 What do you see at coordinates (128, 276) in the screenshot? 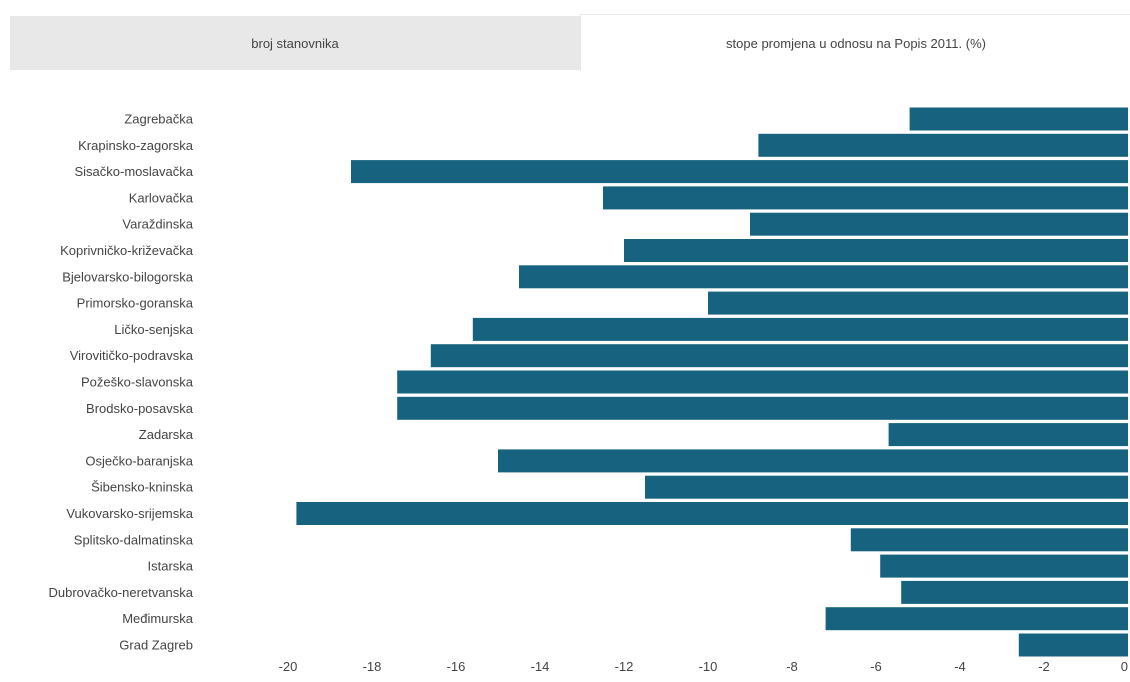
I see `category-label: Bjelovarsko-bilogorska` at bounding box center [128, 276].